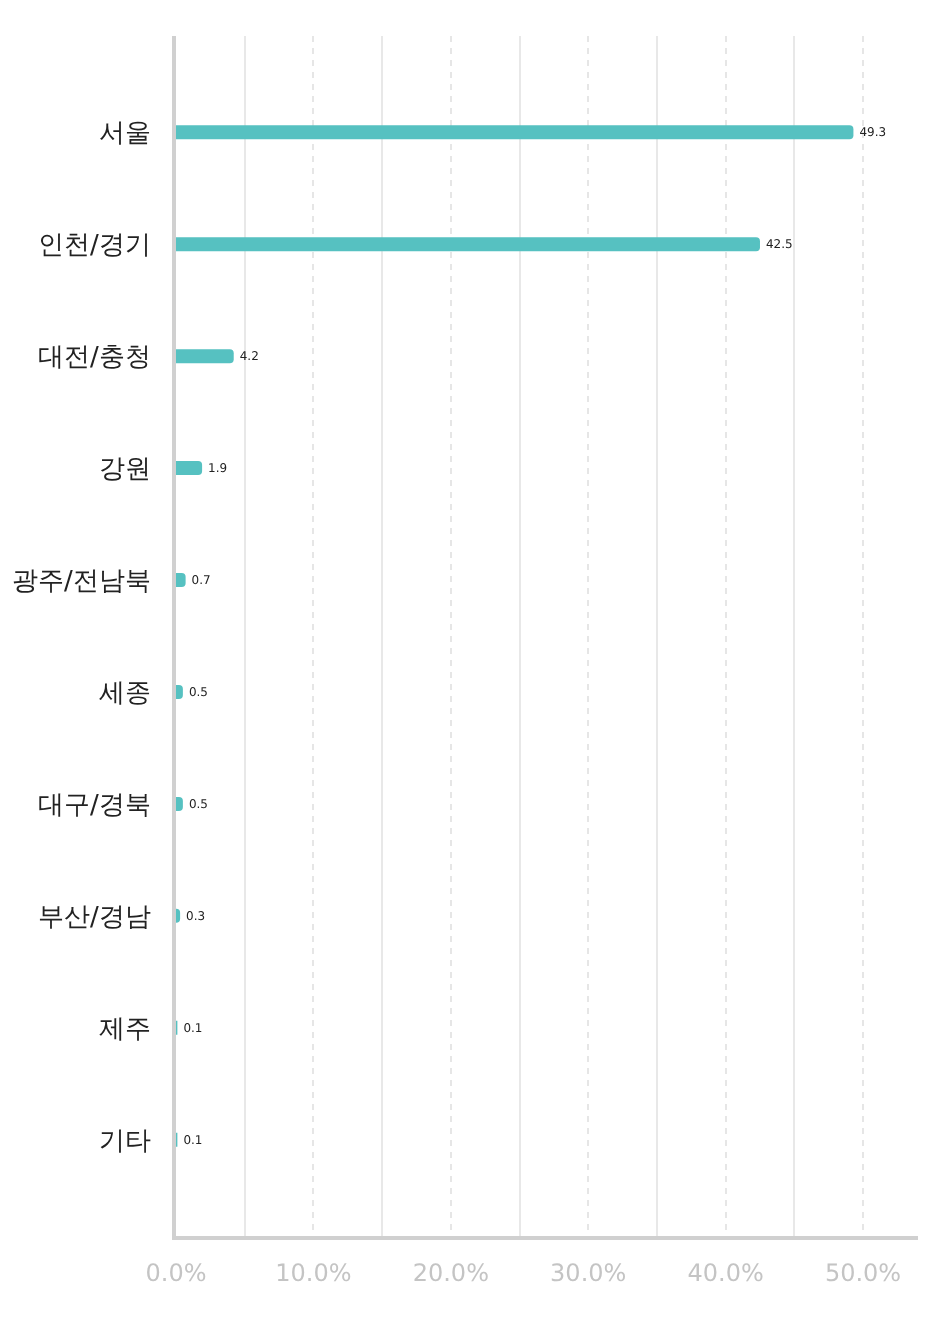 The height and width of the screenshot is (1334, 930). What do you see at coordinates (94, 917) in the screenshot?
I see `y-tick-label: 부산/경남` at bounding box center [94, 917].